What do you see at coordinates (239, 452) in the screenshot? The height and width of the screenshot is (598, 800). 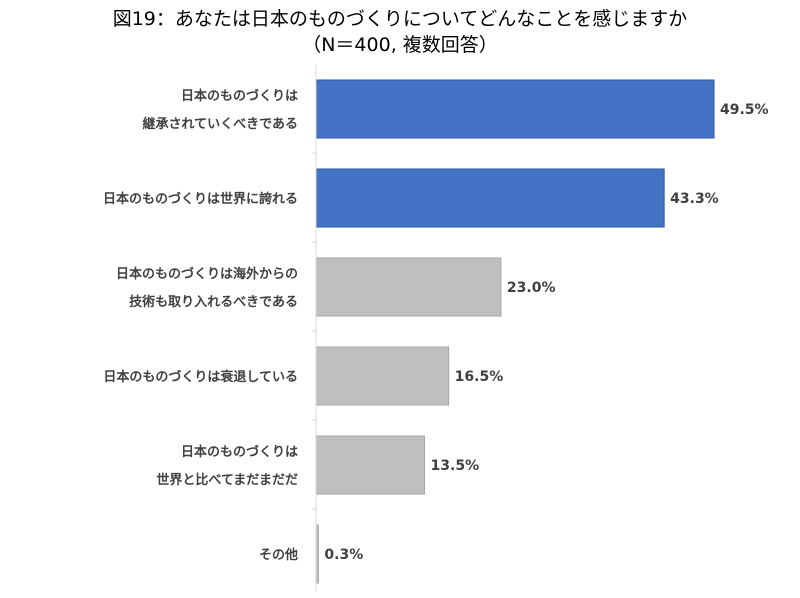 I see `category-label-4-line-0: 日本のものづくりは` at bounding box center [239, 452].